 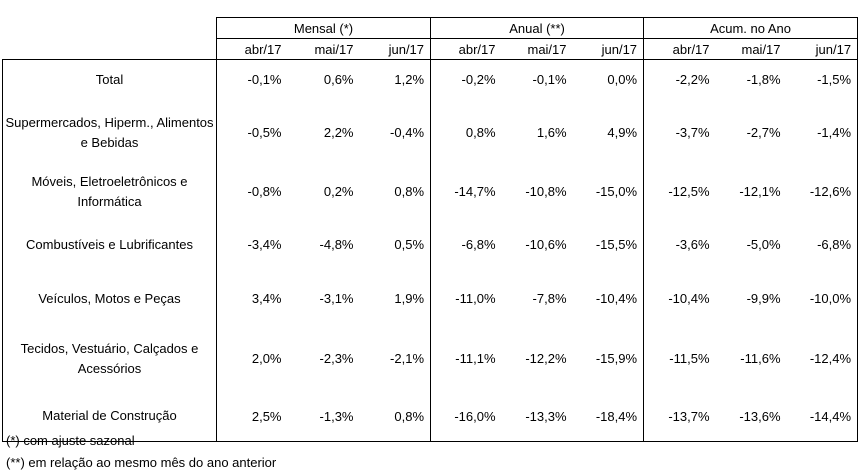 What do you see at coordinates (608, 416) in the screenshot?
I see `value-cell: -18,4%` at bounding box center [608, 416].